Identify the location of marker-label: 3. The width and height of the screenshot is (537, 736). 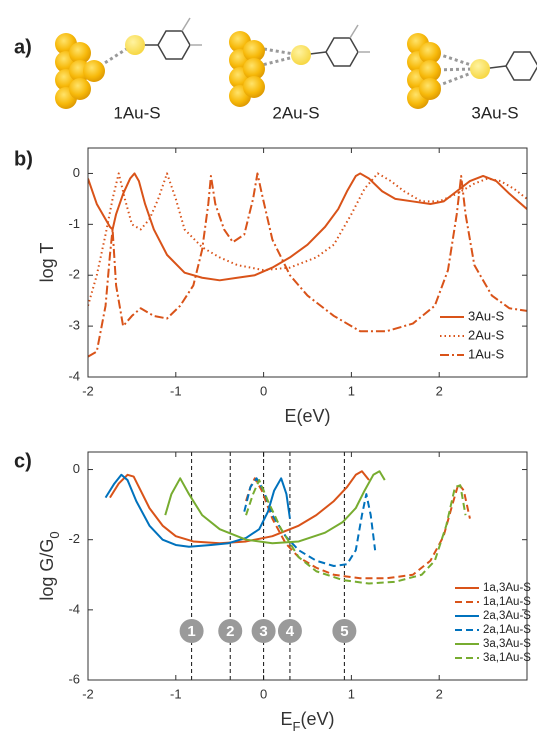
(263, 631).